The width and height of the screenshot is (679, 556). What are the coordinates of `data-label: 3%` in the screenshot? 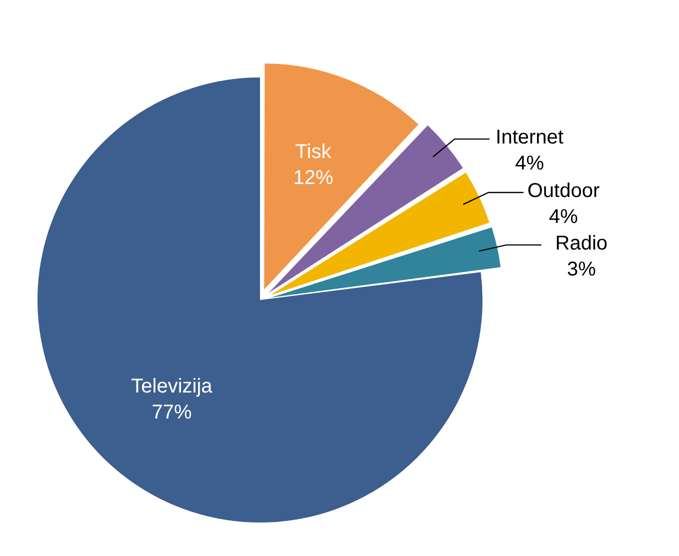 It's located at (581, 269).